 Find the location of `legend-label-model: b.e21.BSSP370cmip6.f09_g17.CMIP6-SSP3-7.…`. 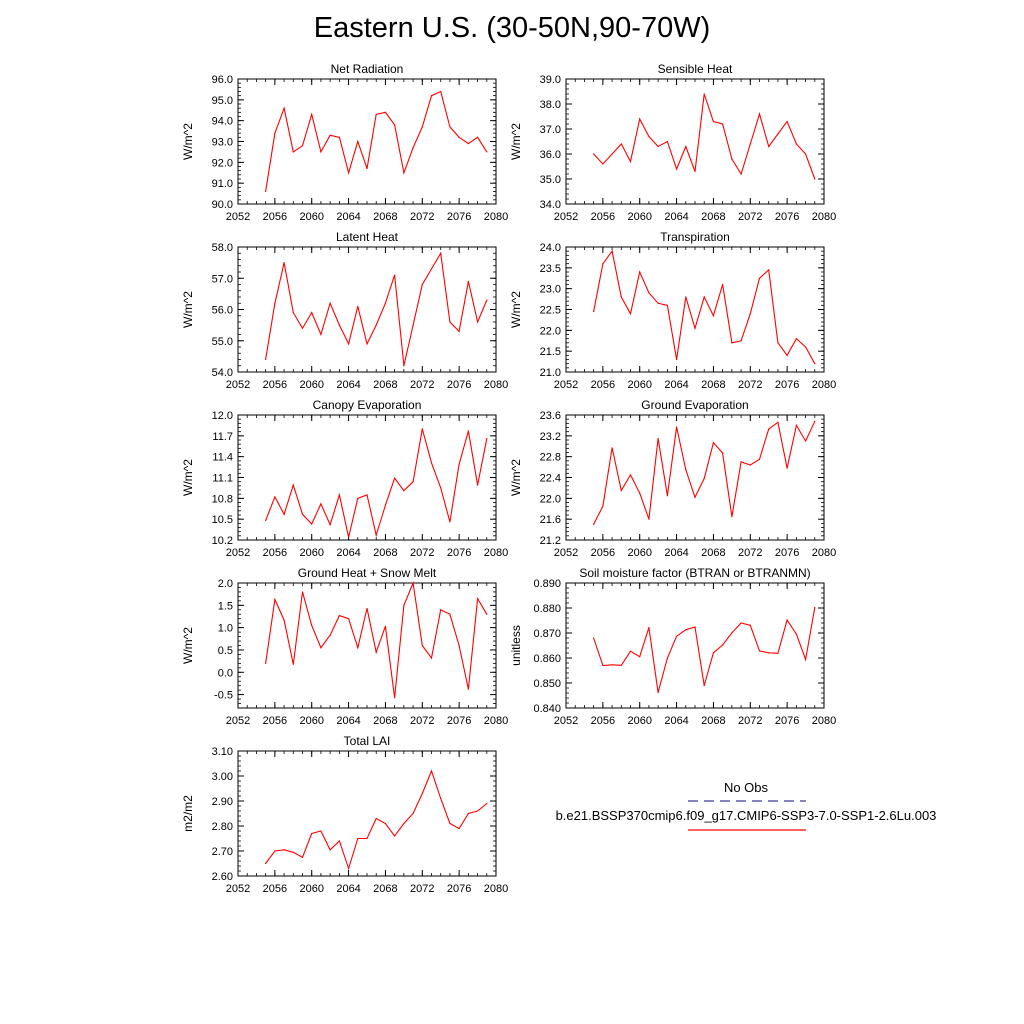

legend-label-model: b.e21.BSSP370cmip6.f09_g17.CMIP6-SSP3-7.… is located at coordinates (746, 815).